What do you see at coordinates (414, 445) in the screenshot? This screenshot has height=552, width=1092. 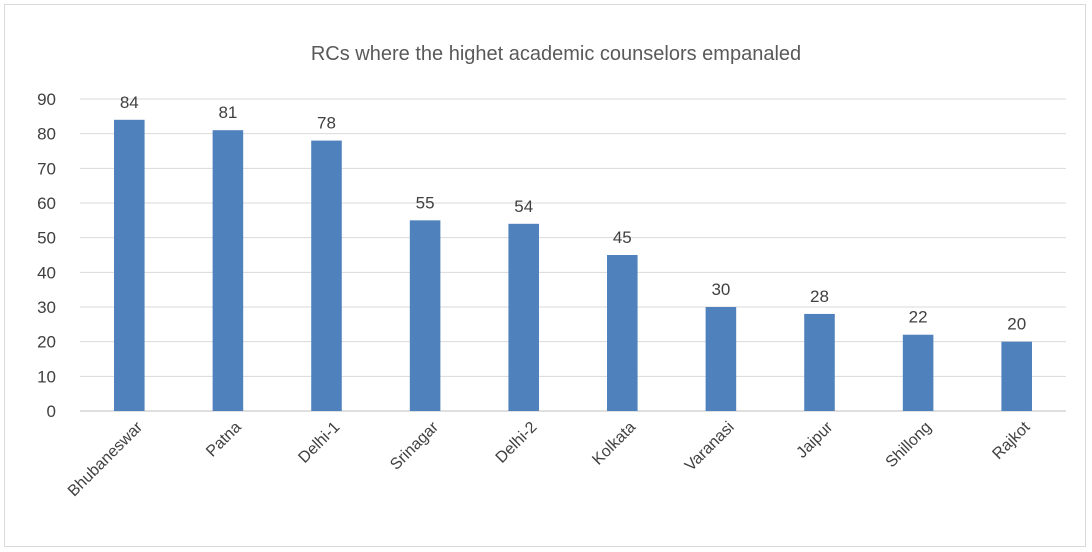 I see `x-tick-label: Srinagar` at bounding box center [414, 445].